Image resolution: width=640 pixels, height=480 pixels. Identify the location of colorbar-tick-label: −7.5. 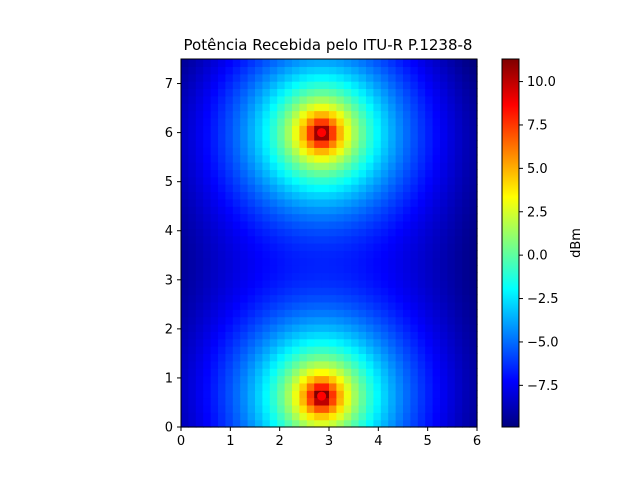
(543, 386).